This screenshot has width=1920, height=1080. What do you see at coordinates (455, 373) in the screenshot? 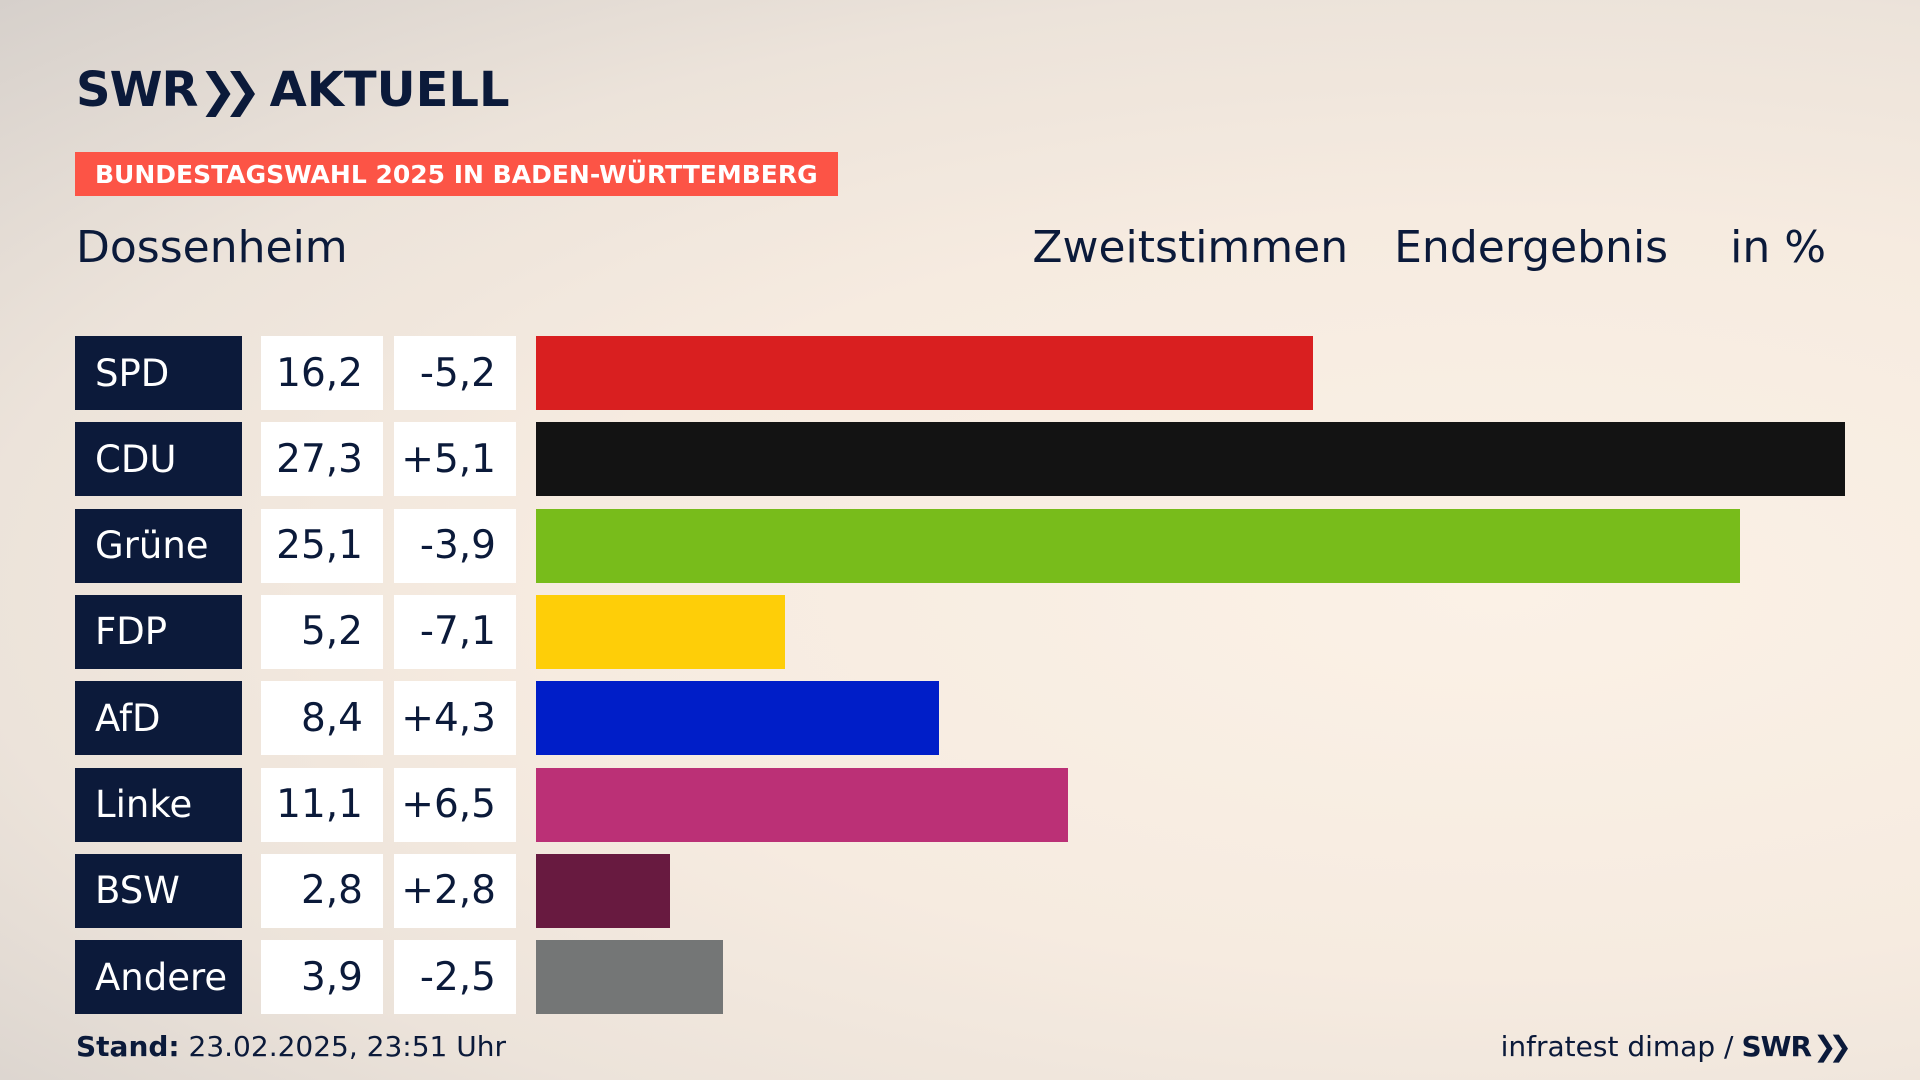
I see `diff-label: -5,2` at bounding box center [455, 373].